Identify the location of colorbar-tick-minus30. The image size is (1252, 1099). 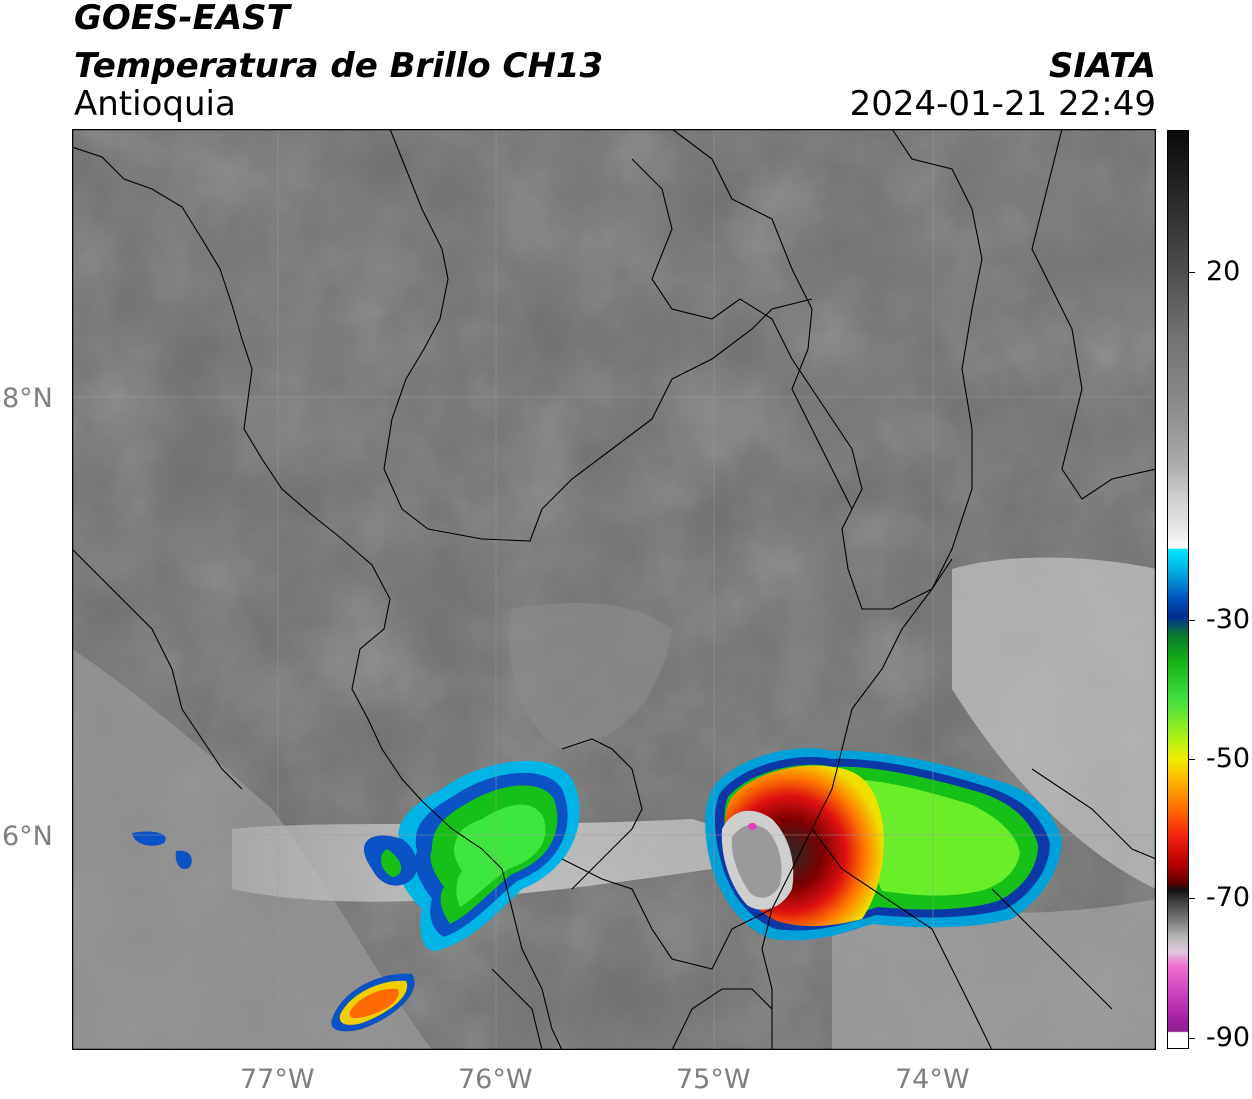
(1192, 620).